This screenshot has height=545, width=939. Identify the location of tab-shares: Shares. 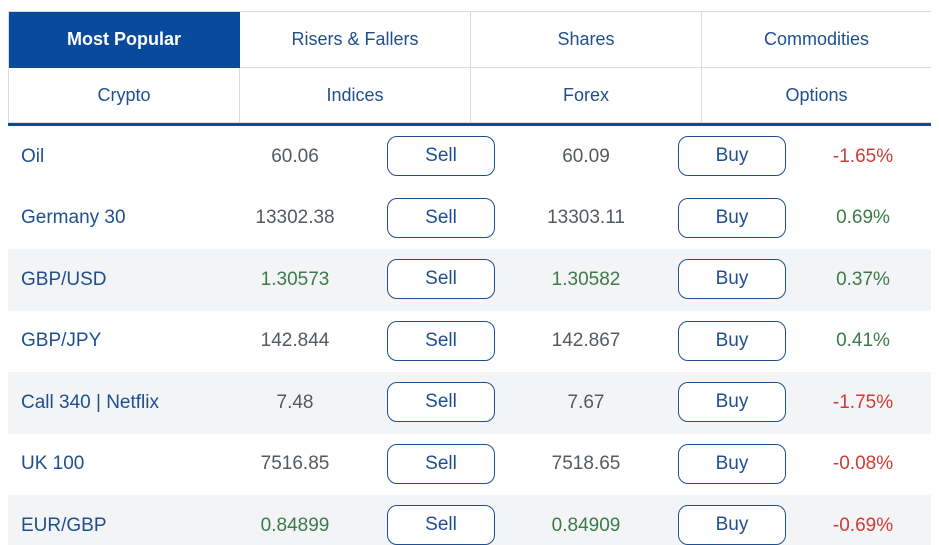
(586, 40).